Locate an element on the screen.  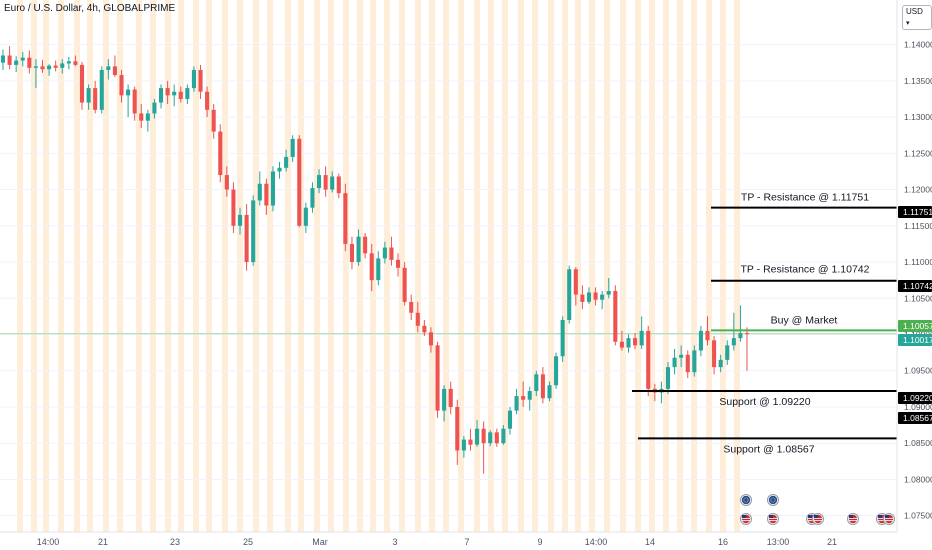
tp-resistance-2: TP - Resistance @ 1.11751 is located at coordinates (804, 200).